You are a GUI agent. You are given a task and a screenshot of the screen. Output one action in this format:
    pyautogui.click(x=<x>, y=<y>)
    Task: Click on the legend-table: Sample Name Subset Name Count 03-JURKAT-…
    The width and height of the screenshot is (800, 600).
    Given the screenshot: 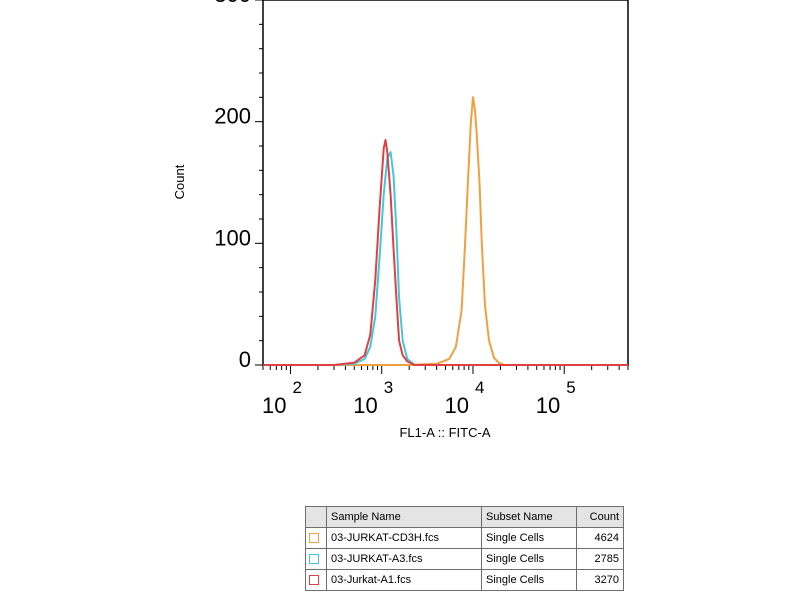 What is the action you would take?
    pyautogui.click(x=464, y=548)
    